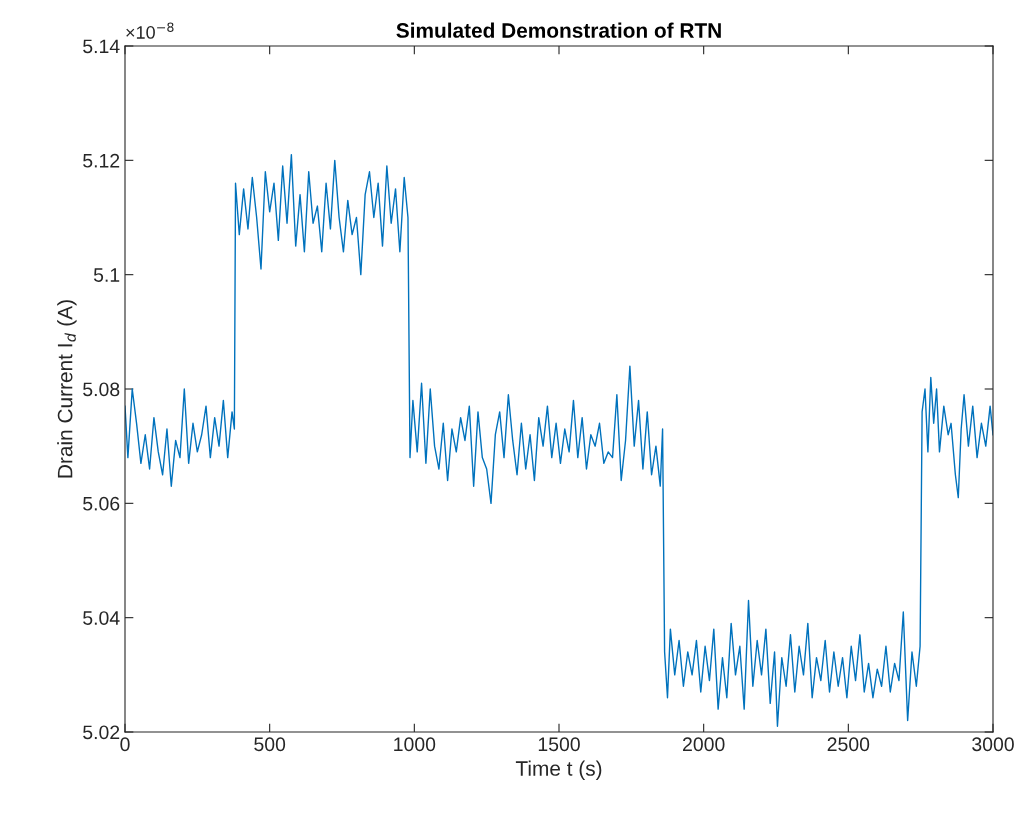  I want to click on y-tick-label: 5.1, so click(106, 275).